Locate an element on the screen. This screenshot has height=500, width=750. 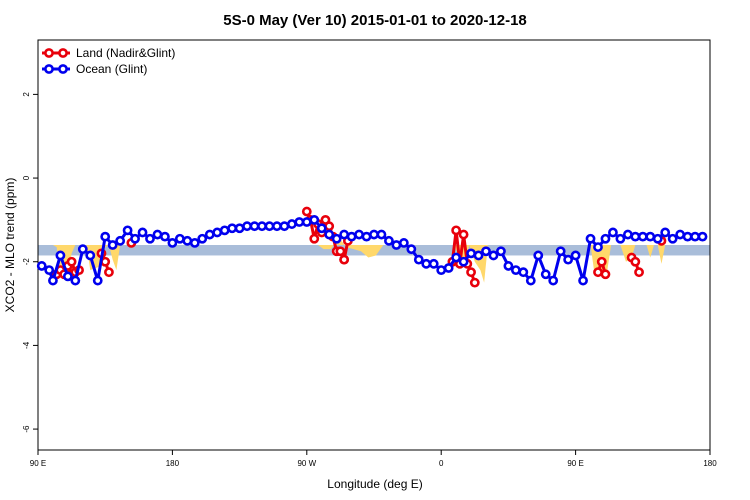
x-tick-label-1: 180 is located at coordinates (173, 463).